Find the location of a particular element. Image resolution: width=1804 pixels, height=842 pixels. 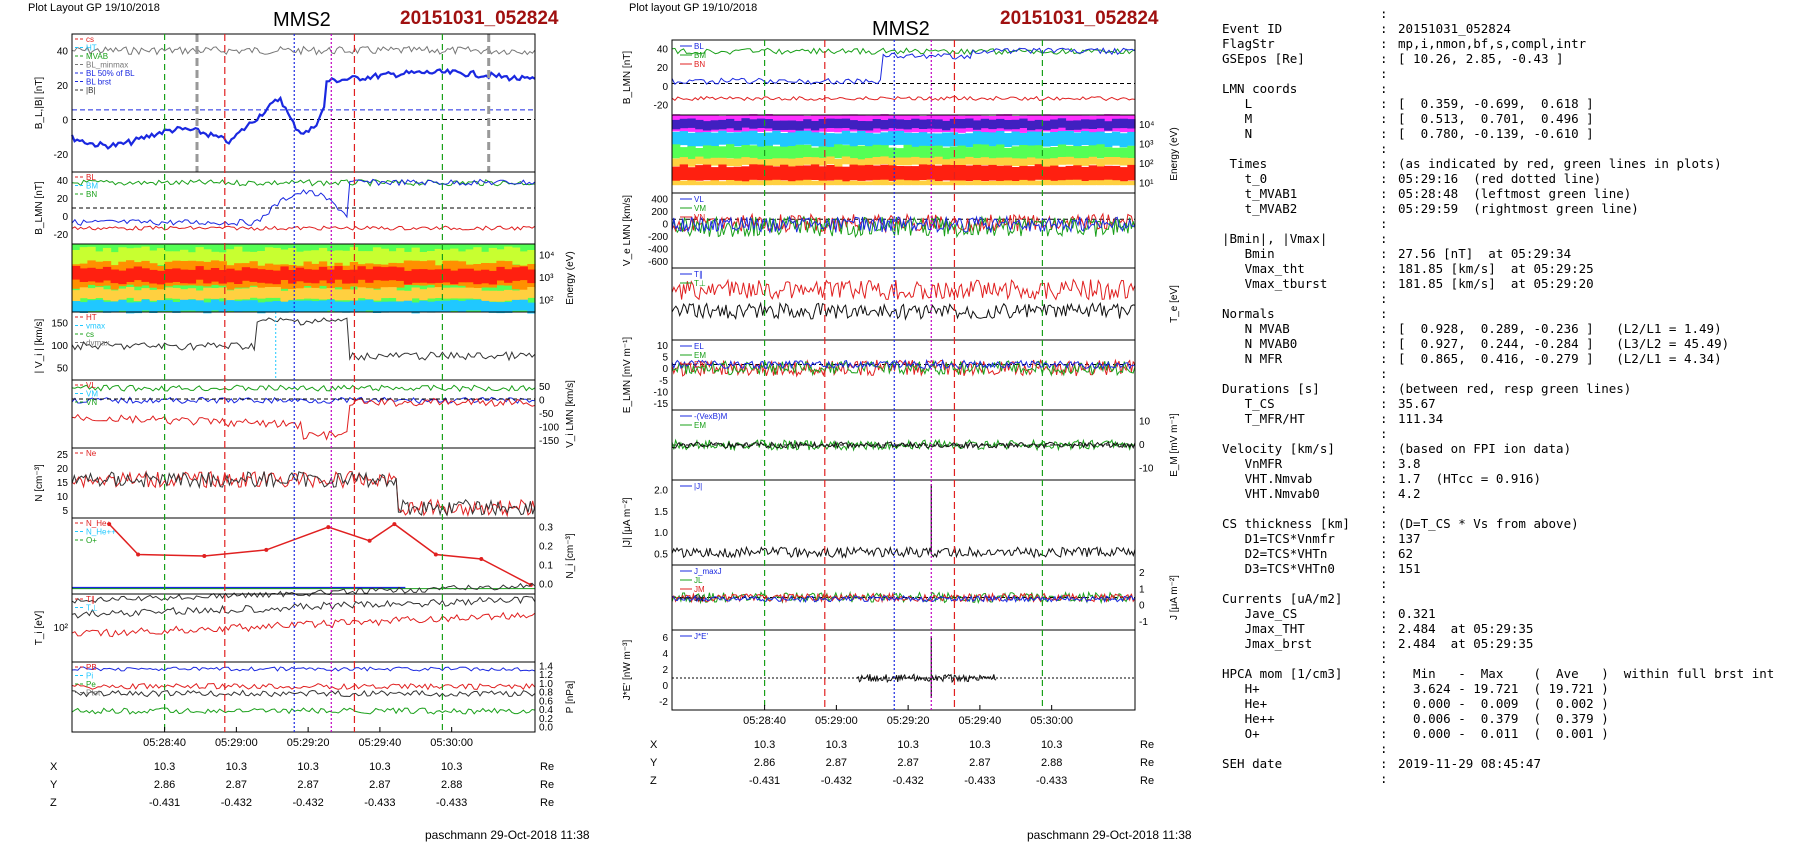

info-value: 1.7 (HTcc = 0.916) is located at coordinates (1469, 478).